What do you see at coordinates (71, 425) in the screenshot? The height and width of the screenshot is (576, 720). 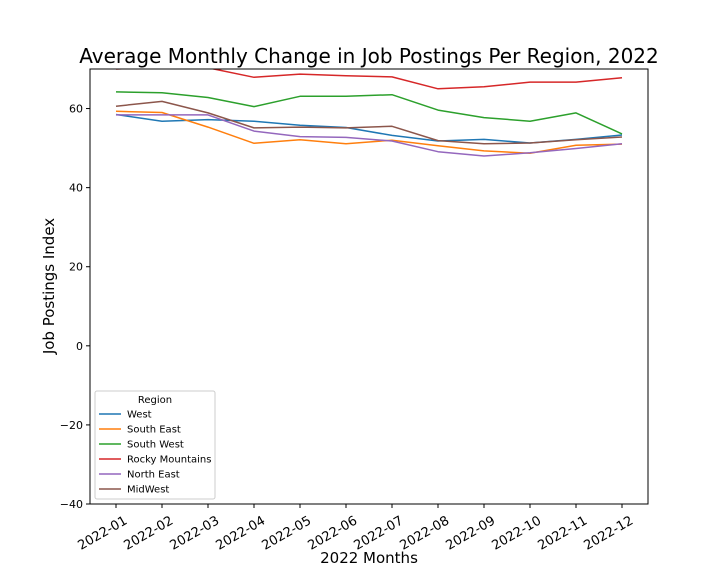 I see `y-tick-label: −20` at bounding box center [71, 425].